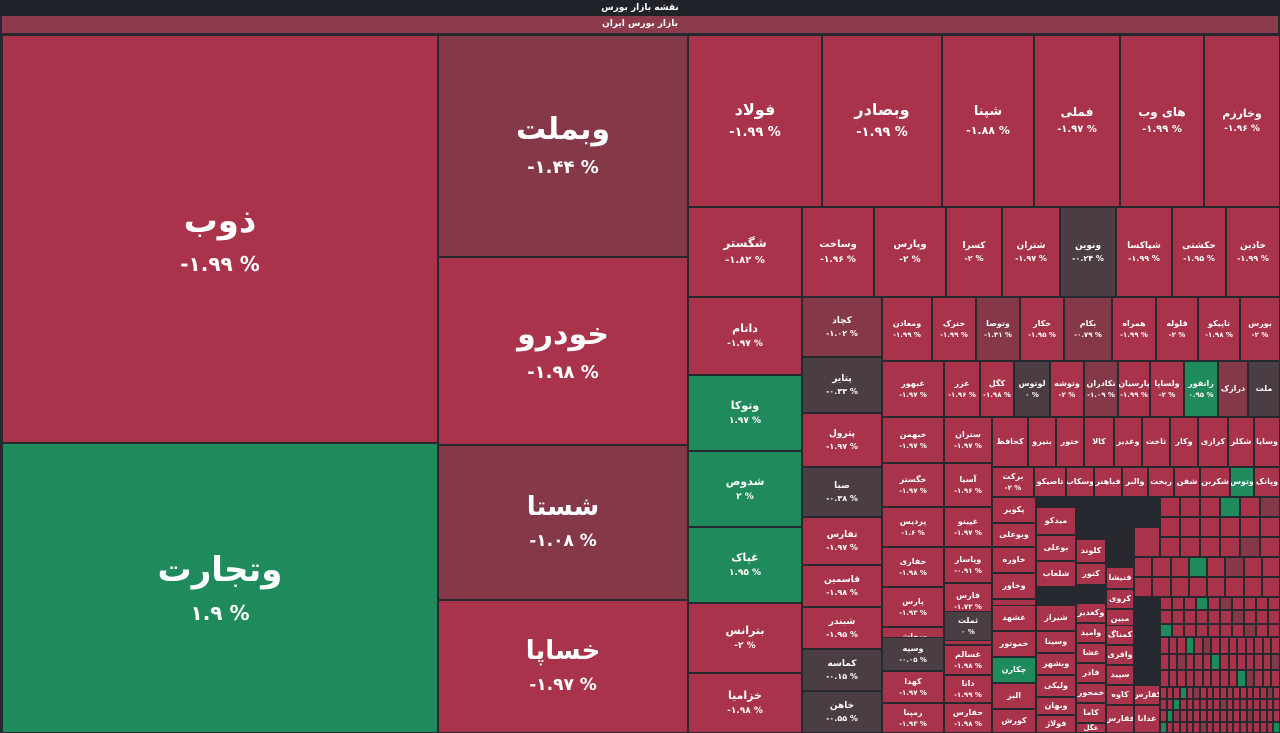 The image size is (1280, 733). I want to click on stock-tile: وتوس, so click(1242, 482).